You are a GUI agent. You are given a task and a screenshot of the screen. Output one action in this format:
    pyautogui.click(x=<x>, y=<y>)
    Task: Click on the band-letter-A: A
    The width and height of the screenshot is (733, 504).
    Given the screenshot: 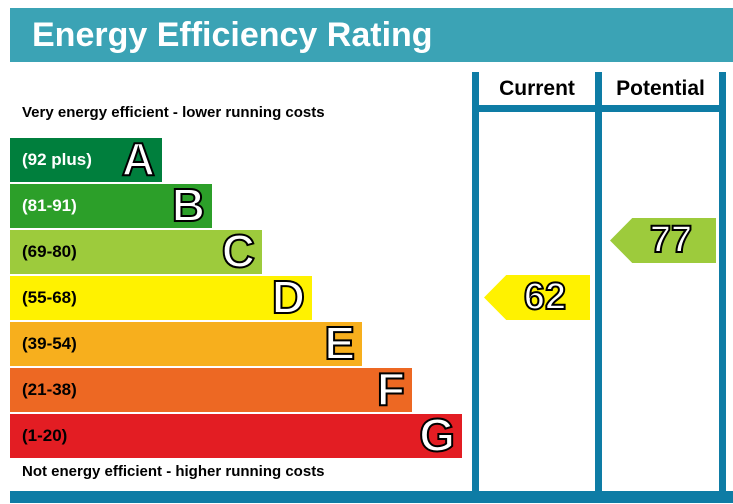 What is the action you would take?
    pyautogui.click(x=138, y=159)
    